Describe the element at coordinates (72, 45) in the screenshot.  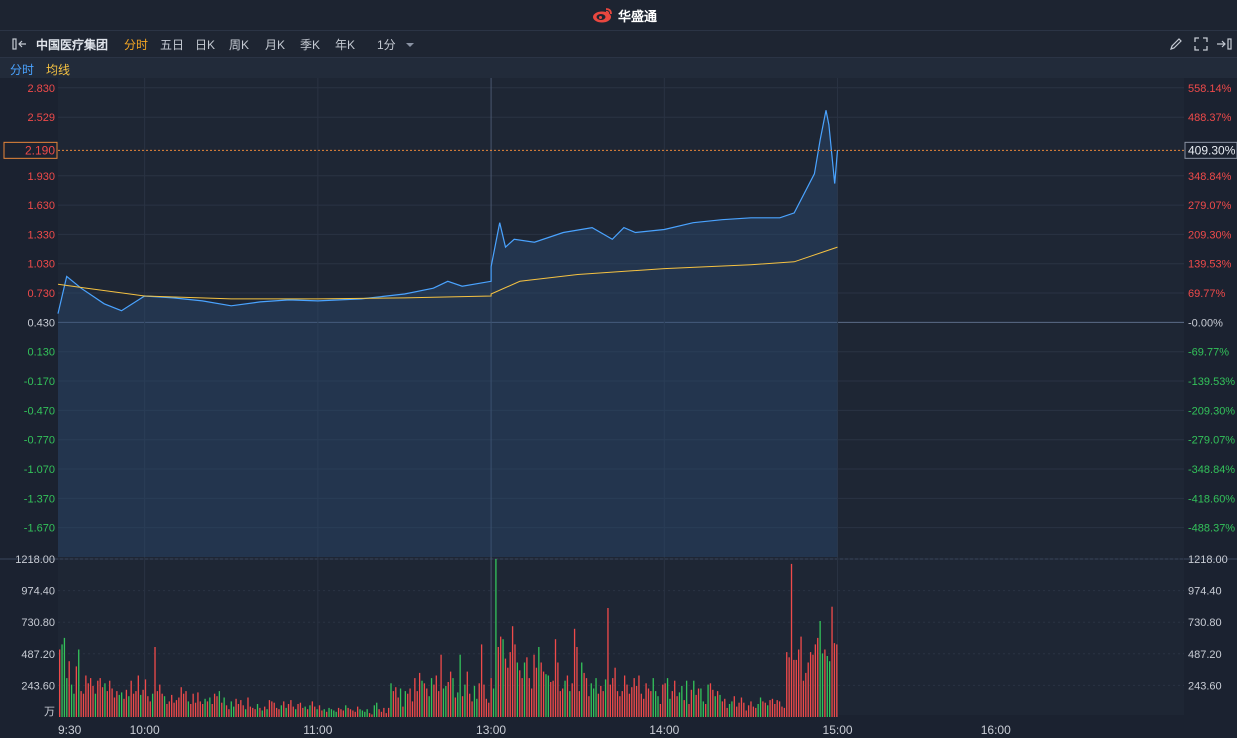
I see `stock-name: 中国医疗集团` at that location.